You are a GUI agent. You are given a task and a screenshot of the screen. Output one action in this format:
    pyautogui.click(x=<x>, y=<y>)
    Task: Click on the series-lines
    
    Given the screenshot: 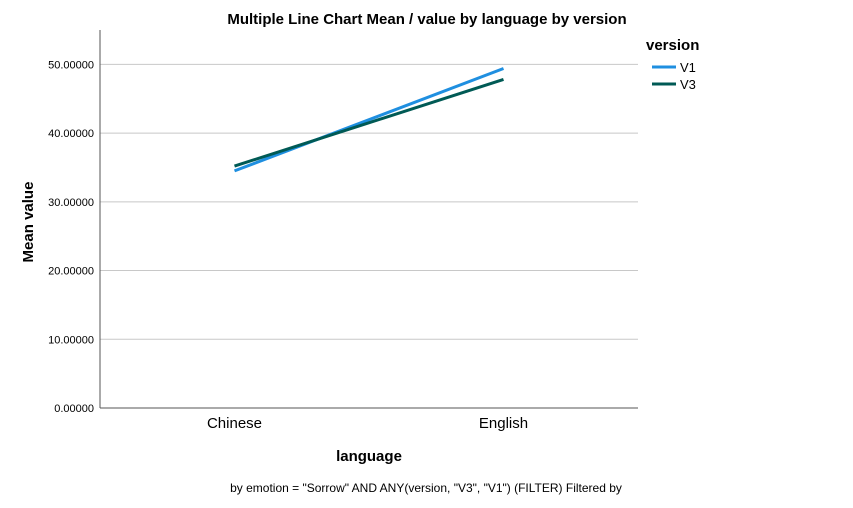 What is the action you would take?
    pyautogui.click(x=369, y=120)
    